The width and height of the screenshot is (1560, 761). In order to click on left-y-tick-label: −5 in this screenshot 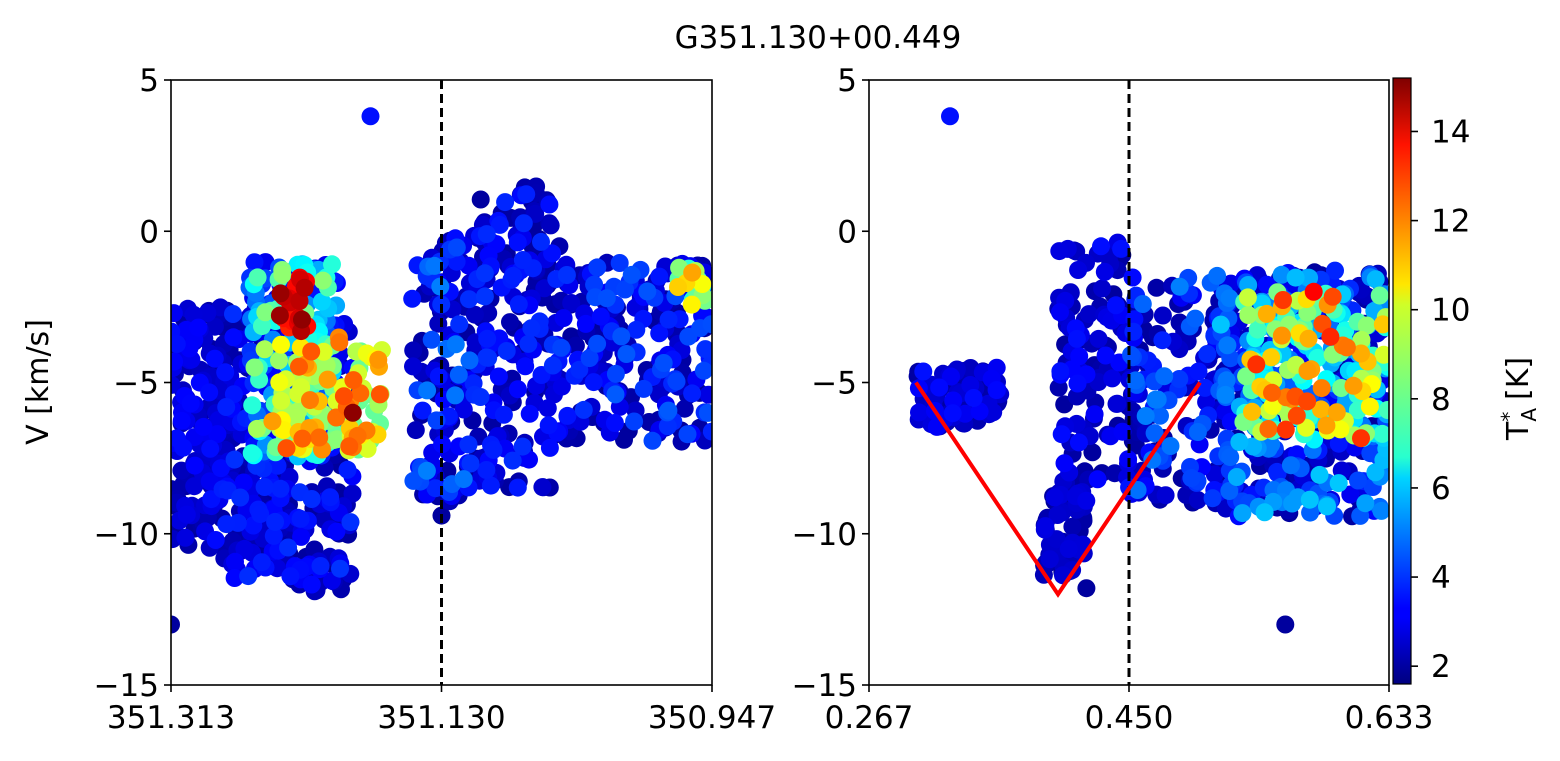, I will do `click(136, 384)`.